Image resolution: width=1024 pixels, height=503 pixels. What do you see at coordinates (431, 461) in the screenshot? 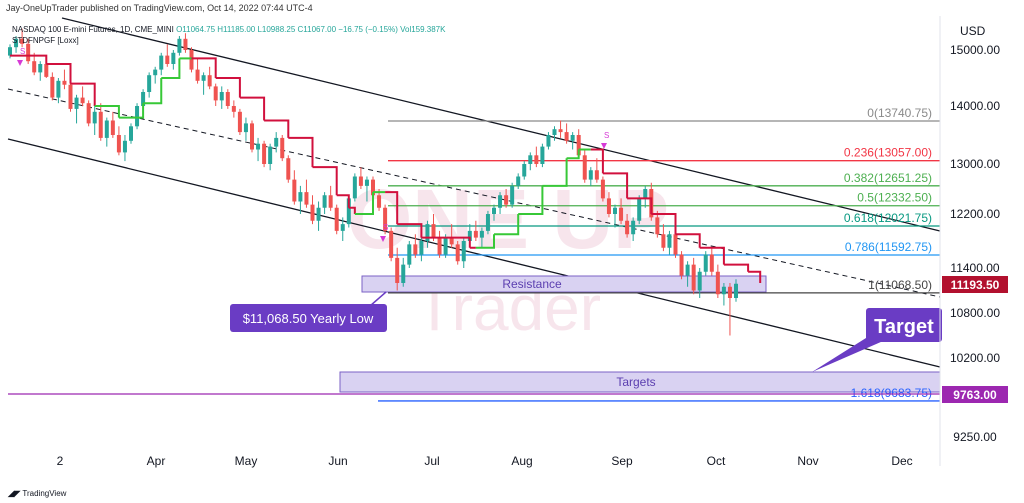
I see `time-tick-label: Jul` at bounding box center [431, 461].